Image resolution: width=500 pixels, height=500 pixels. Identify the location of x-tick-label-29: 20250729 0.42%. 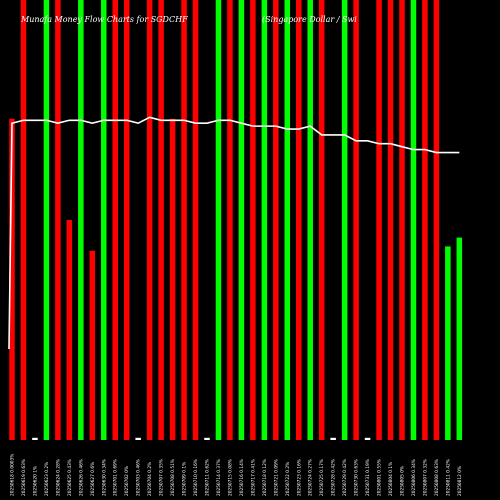
(345, 477).